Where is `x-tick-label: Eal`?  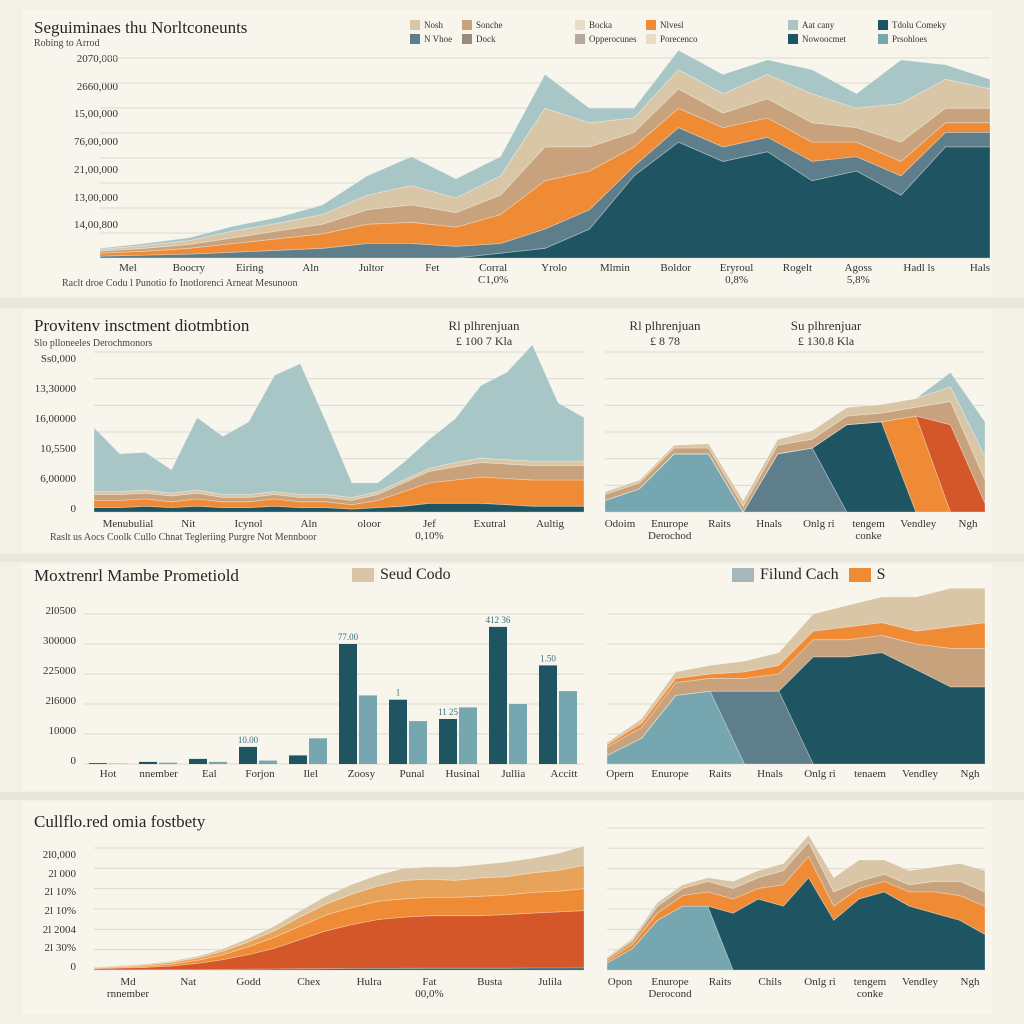 x-tick-label: Eal is located at coordinates (209, 774).